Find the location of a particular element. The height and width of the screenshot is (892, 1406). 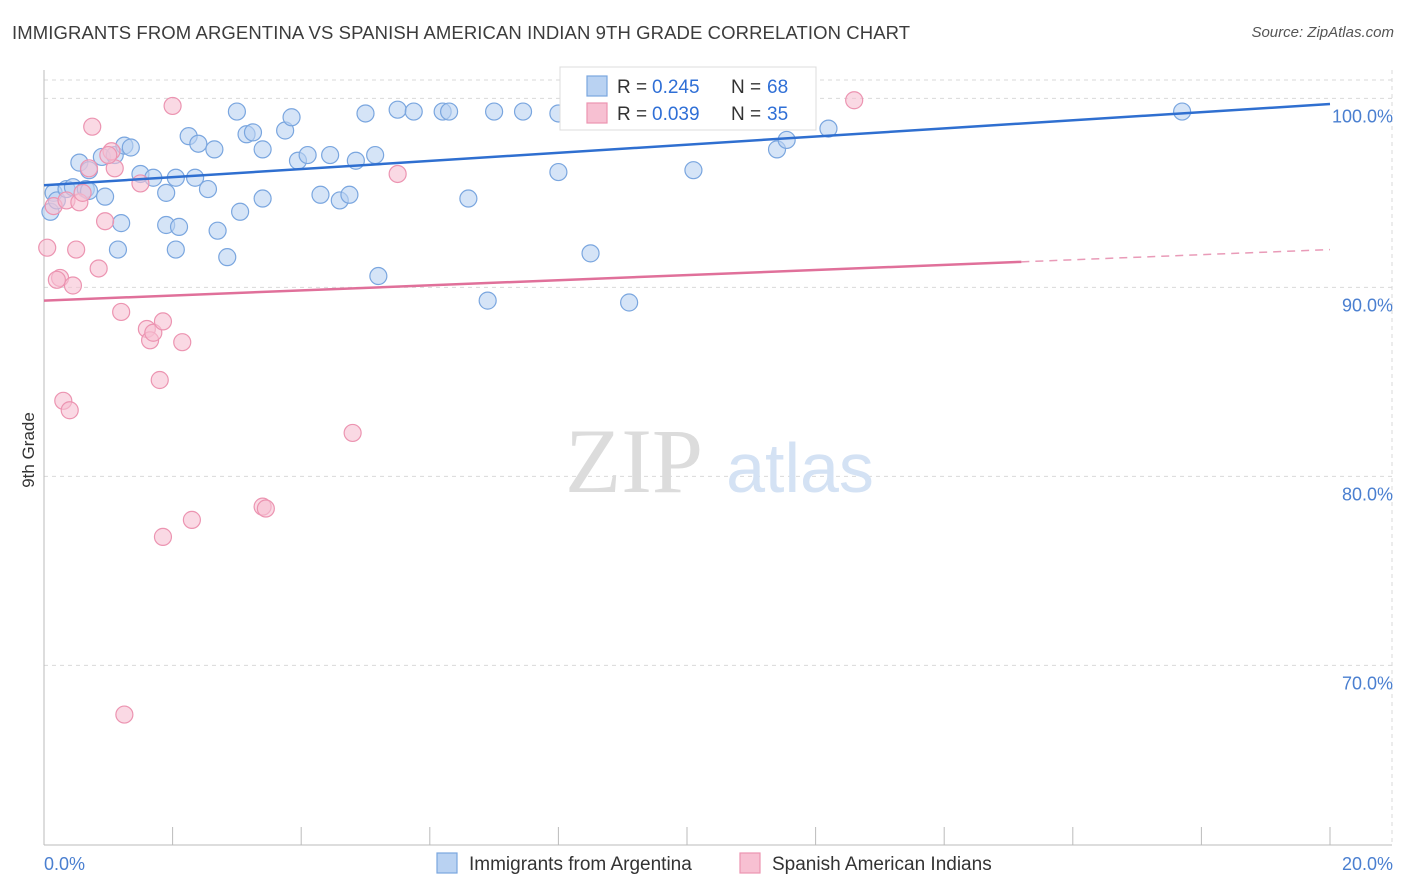

legend-swatch-pink is located at coordinates (597, 113).